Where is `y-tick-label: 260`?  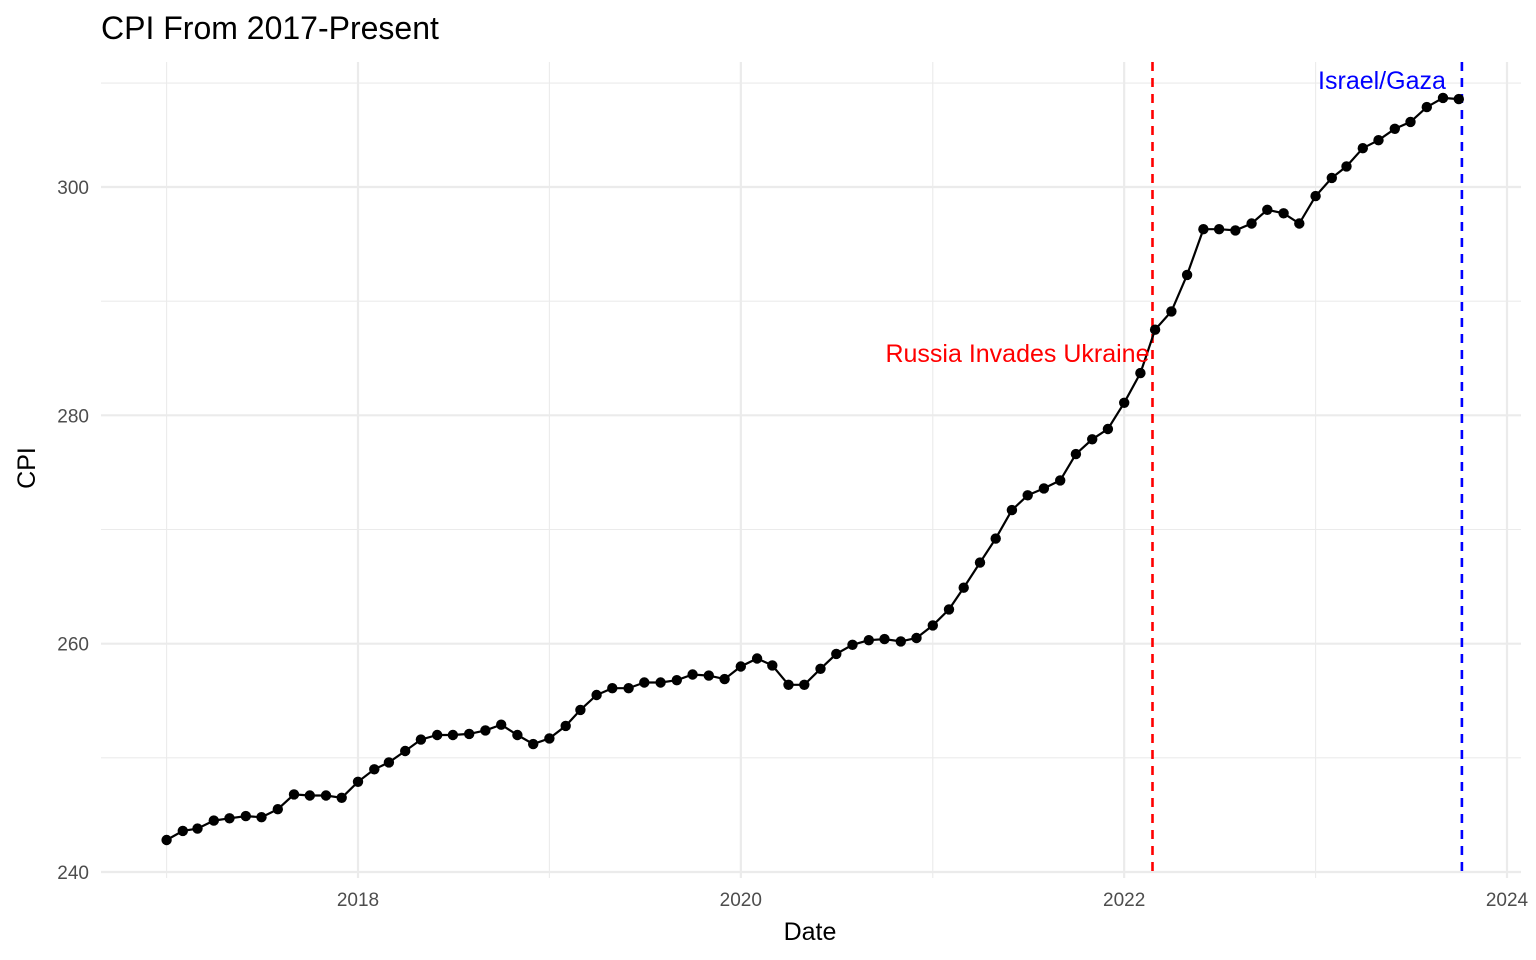 y-tick-label: 260 is located at coordinates (73, 645).